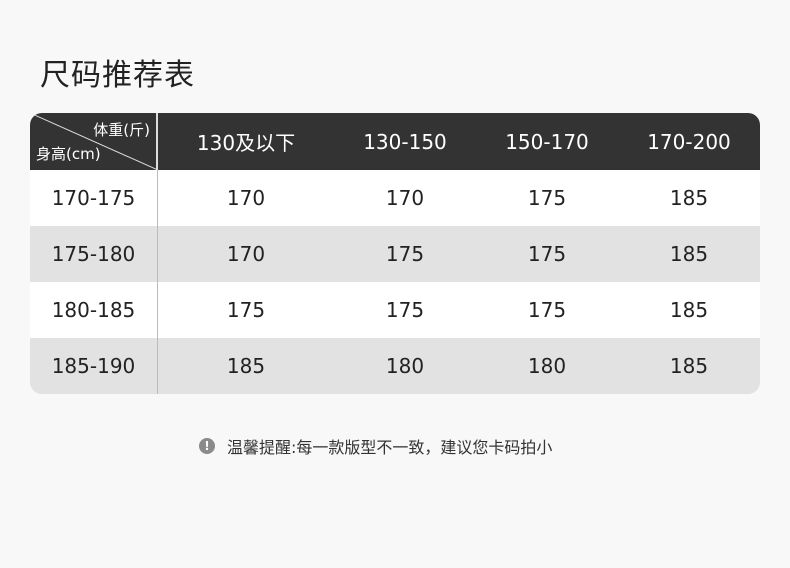 The height and width of the screenshot is (568, 790). I want to click on corner-header-cell: 体重(斤) 身高(cm), so click(94, 141).